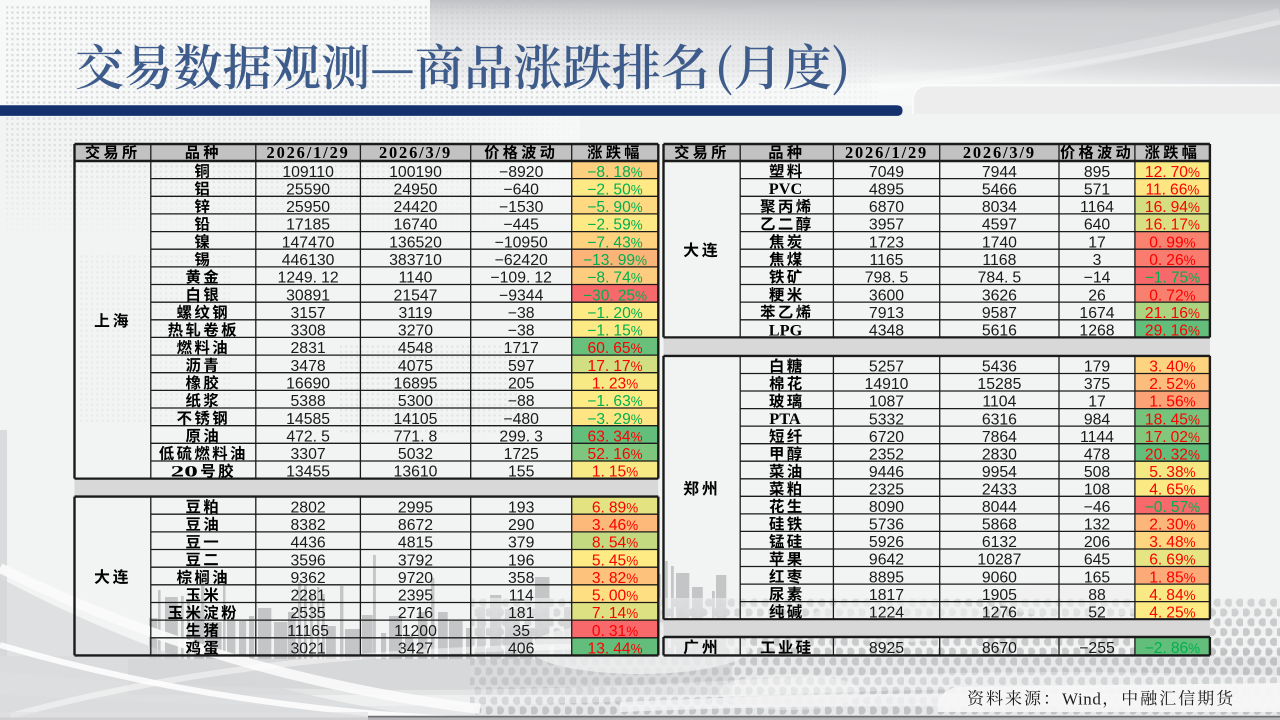 The width and height of the screenshot is (1280, 720). I want to click on svg-text: 147470, so click(308, 242).